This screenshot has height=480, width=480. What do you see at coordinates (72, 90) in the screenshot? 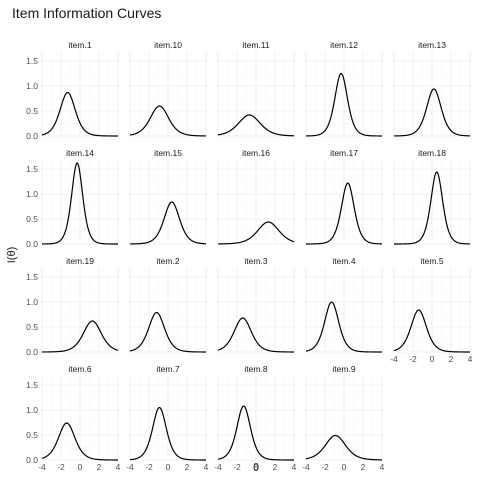
I see `facet-panel: item.1 0.0 0.5 1.0 1.5` at bounding box center [72, 90].